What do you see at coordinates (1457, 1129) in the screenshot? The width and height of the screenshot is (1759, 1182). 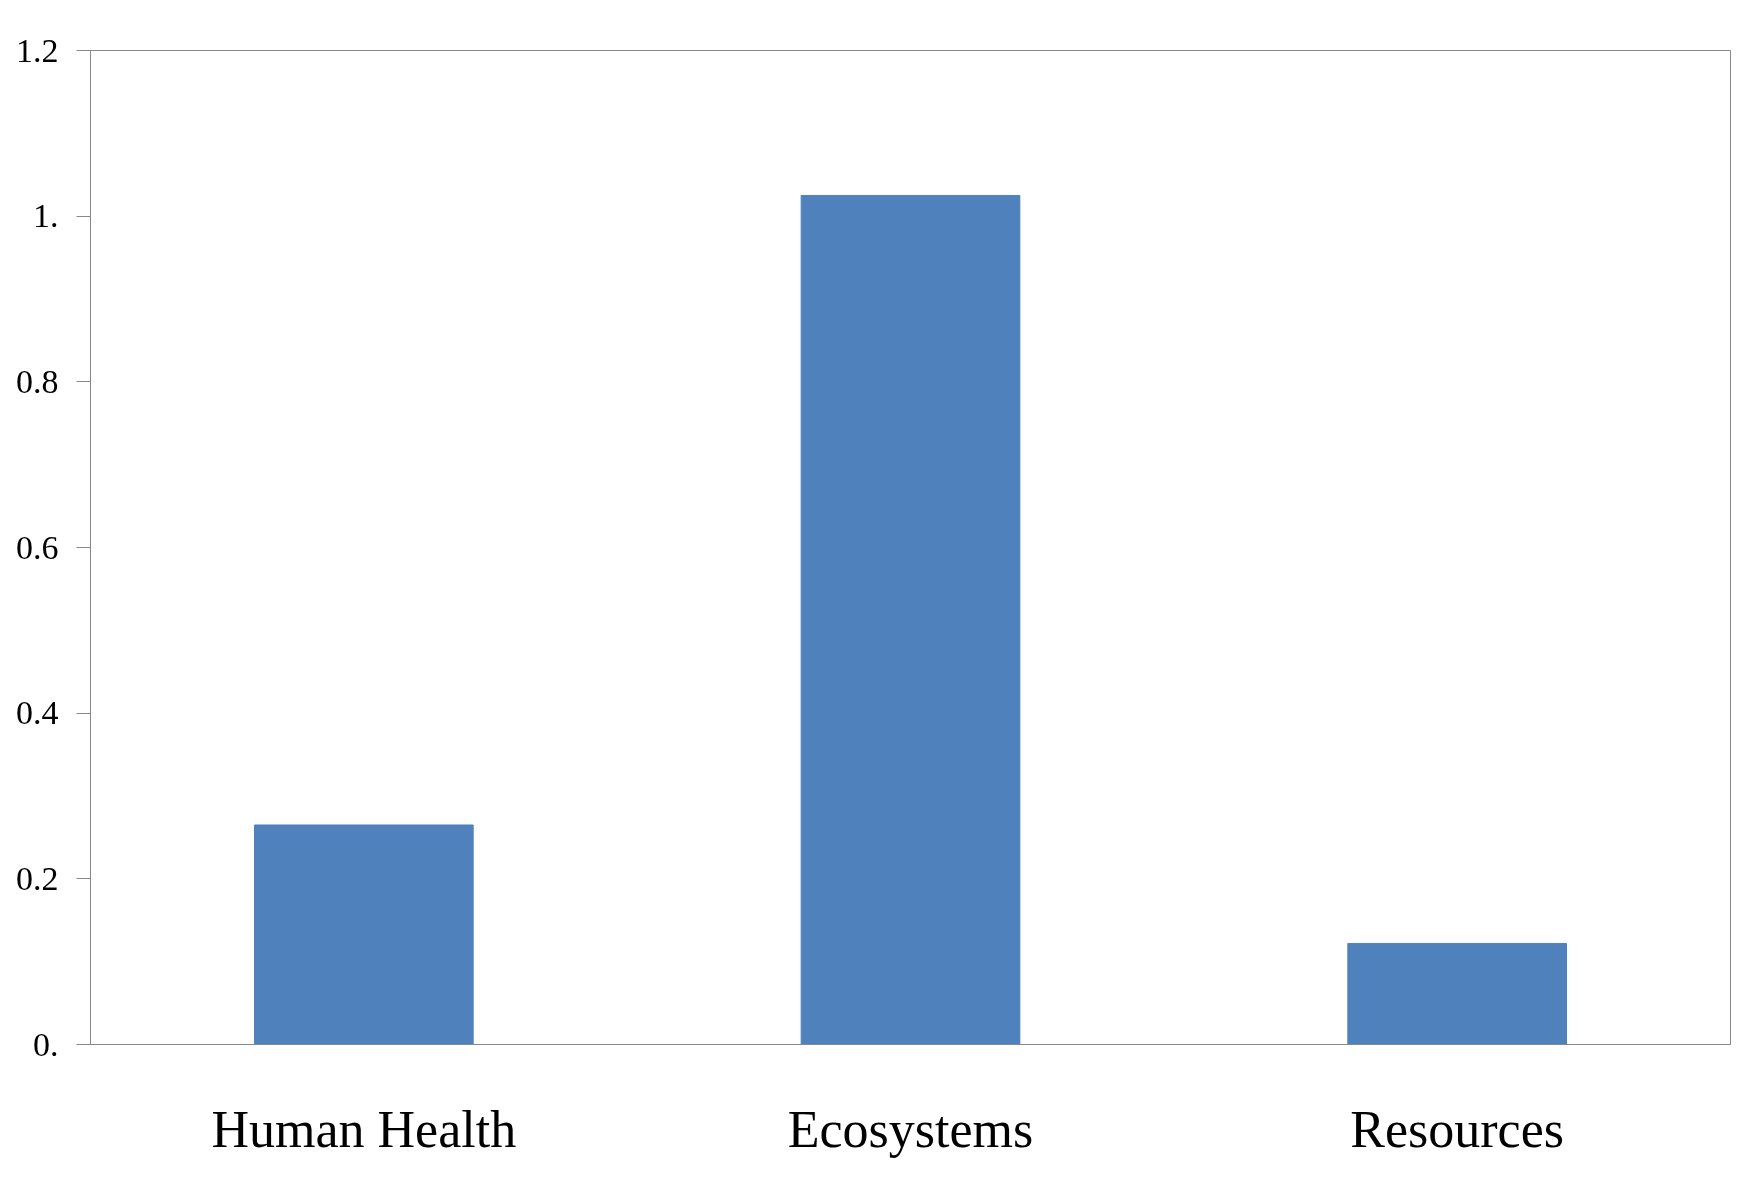 I see `x-tick-label: Resources` at bounding box center [1457, 1129].